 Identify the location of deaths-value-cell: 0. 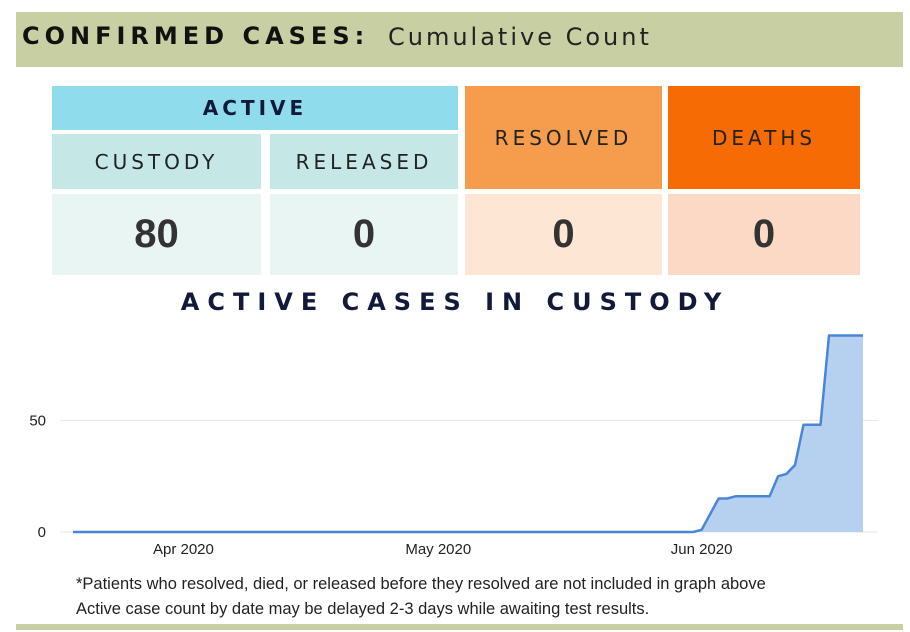
(764, 234).